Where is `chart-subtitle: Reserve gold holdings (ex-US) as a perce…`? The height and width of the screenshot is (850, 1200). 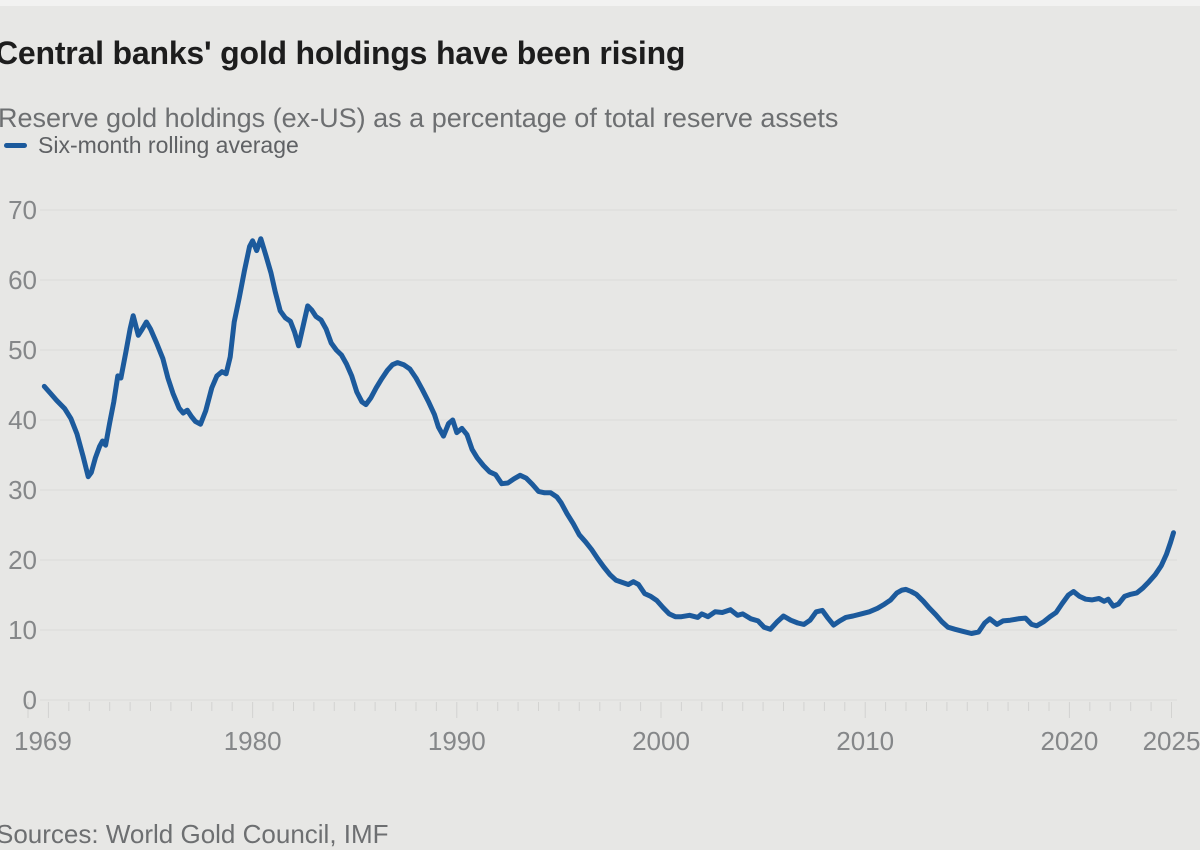
chart-subtitle: Reserve gold holdings (ex-US) as a perce… is located at coordinates (599, 118).